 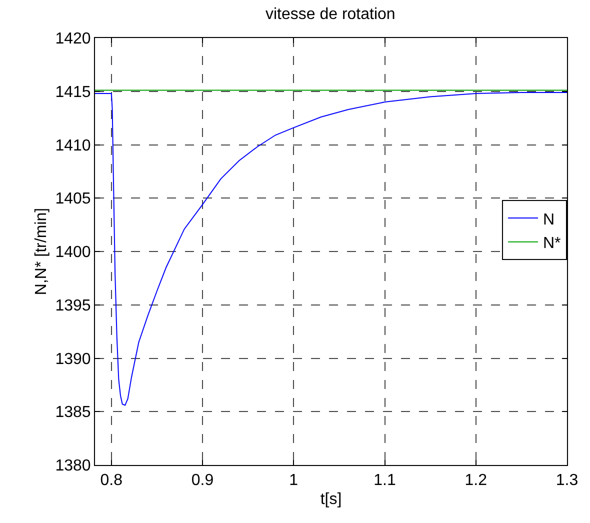 What do you see at coordinates (73, 145) in the screenshot?
I see `y-tick-label: 1410` at bounding box center [73, 145].